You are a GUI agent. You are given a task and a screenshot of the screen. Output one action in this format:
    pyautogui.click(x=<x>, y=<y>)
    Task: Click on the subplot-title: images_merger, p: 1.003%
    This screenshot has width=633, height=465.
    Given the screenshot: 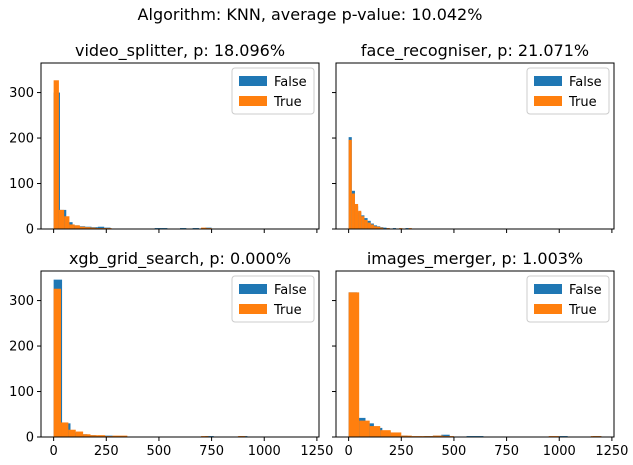 What is the action you would take?
    pyautogui.click(x=475, y=259)
    